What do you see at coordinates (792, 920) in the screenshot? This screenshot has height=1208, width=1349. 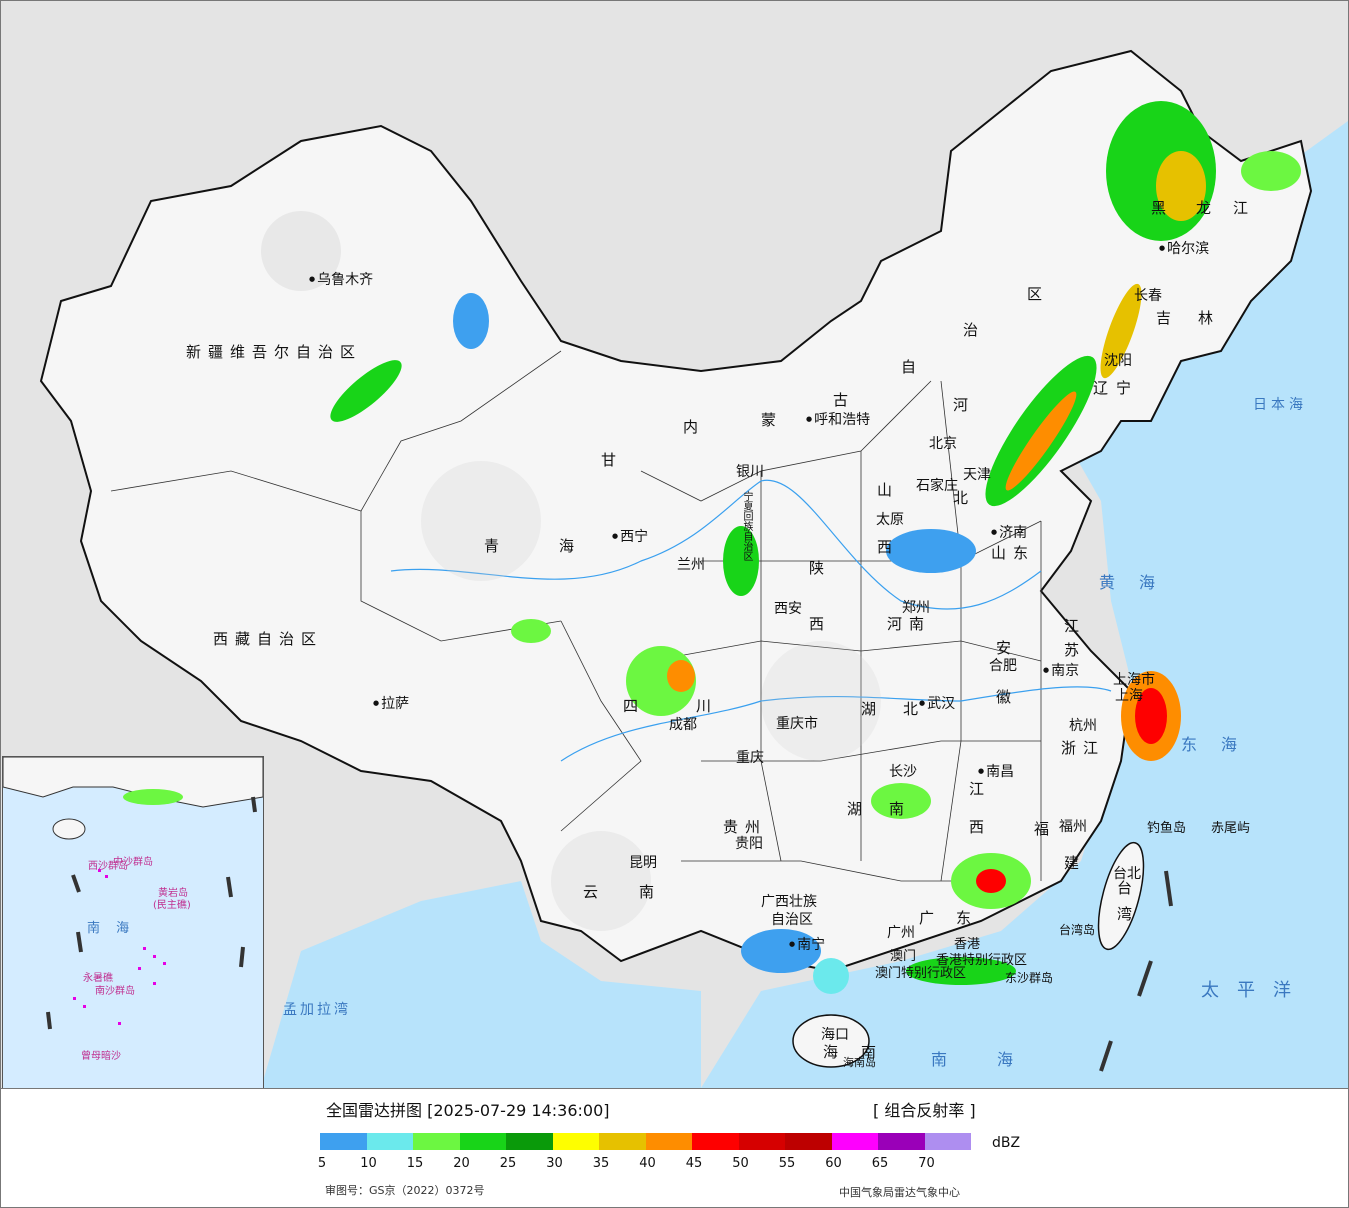 I see `label-guangxi-2: 自治区` at bounding box center [792, 920].